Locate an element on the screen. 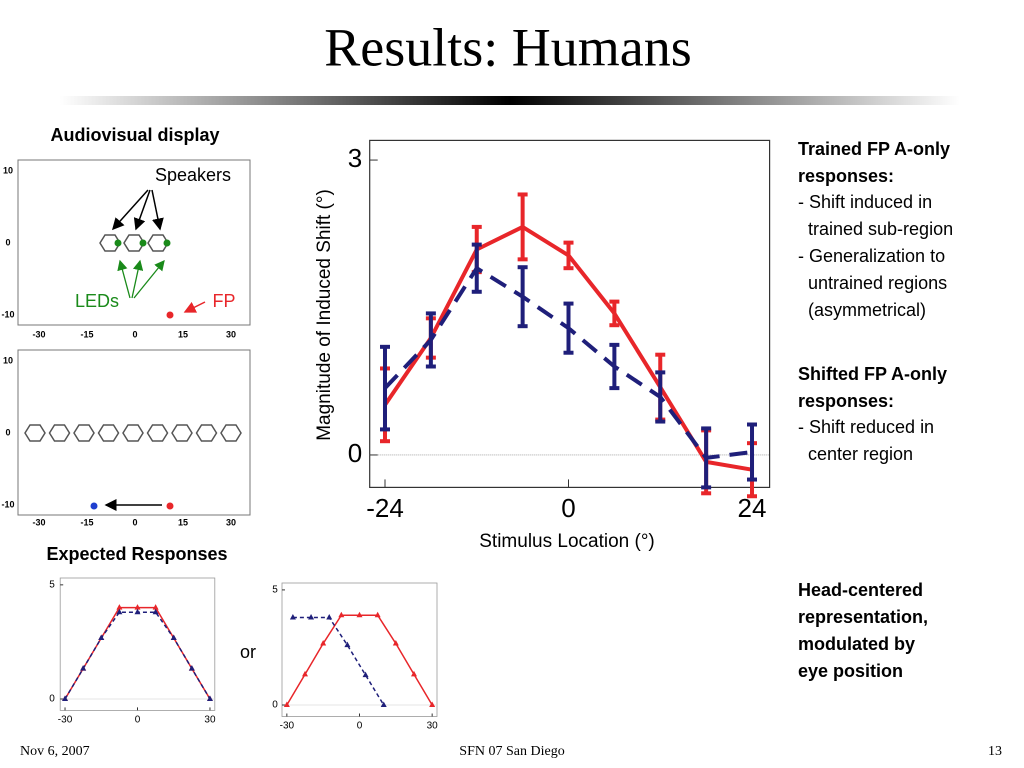 The width and height of the screenshot is (1024, 768). y-axis-label: Magnitude of Induced Shift (°) is located at coordinates (324, 315).